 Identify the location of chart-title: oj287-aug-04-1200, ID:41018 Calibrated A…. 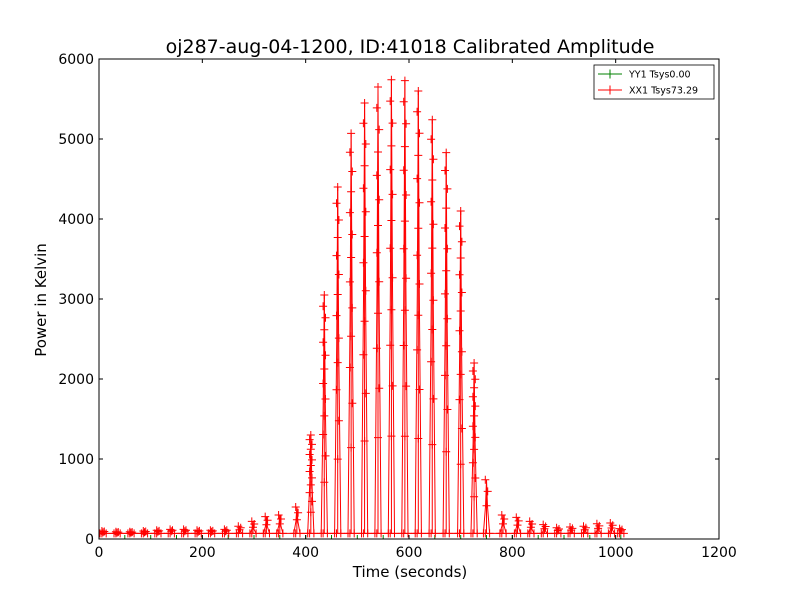
(410, 47).